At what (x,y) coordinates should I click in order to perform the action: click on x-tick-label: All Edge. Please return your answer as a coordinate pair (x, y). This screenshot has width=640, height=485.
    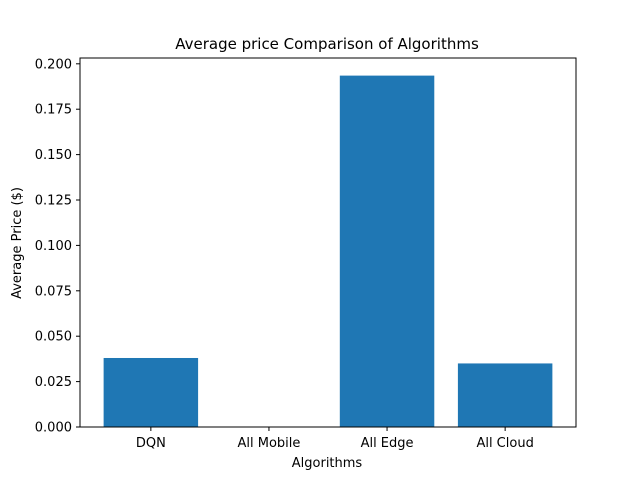
    Looking at the image, I should click on (387, 443).